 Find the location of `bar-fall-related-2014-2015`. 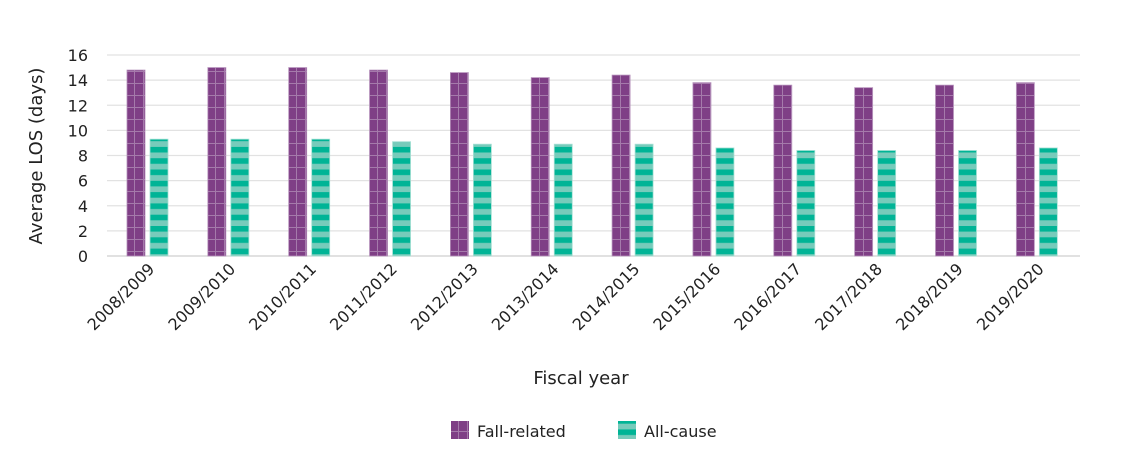

bar-fall-related-2014-2015 is located at coordinates (621, 165).